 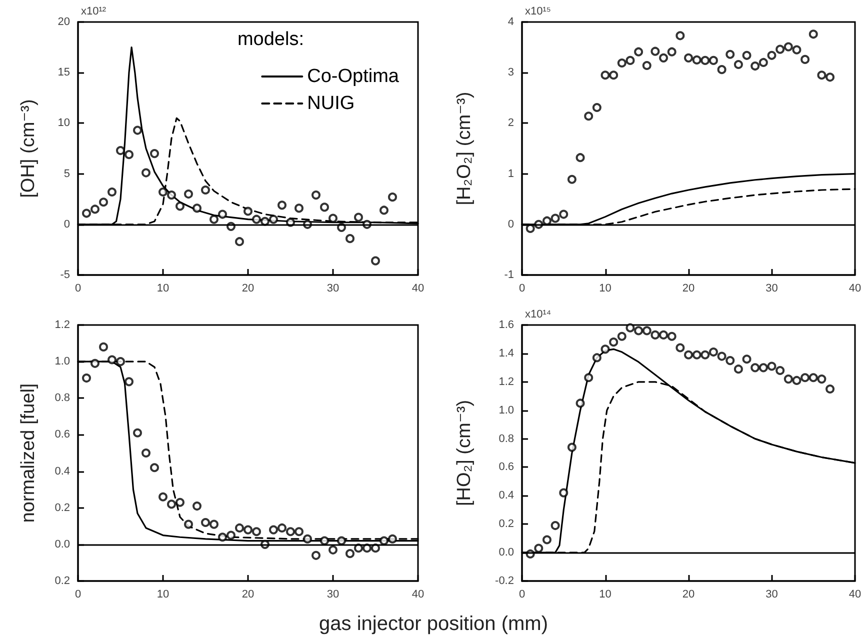 I want to click on y-tick-label: -0.2, so click(x=504, y=581).